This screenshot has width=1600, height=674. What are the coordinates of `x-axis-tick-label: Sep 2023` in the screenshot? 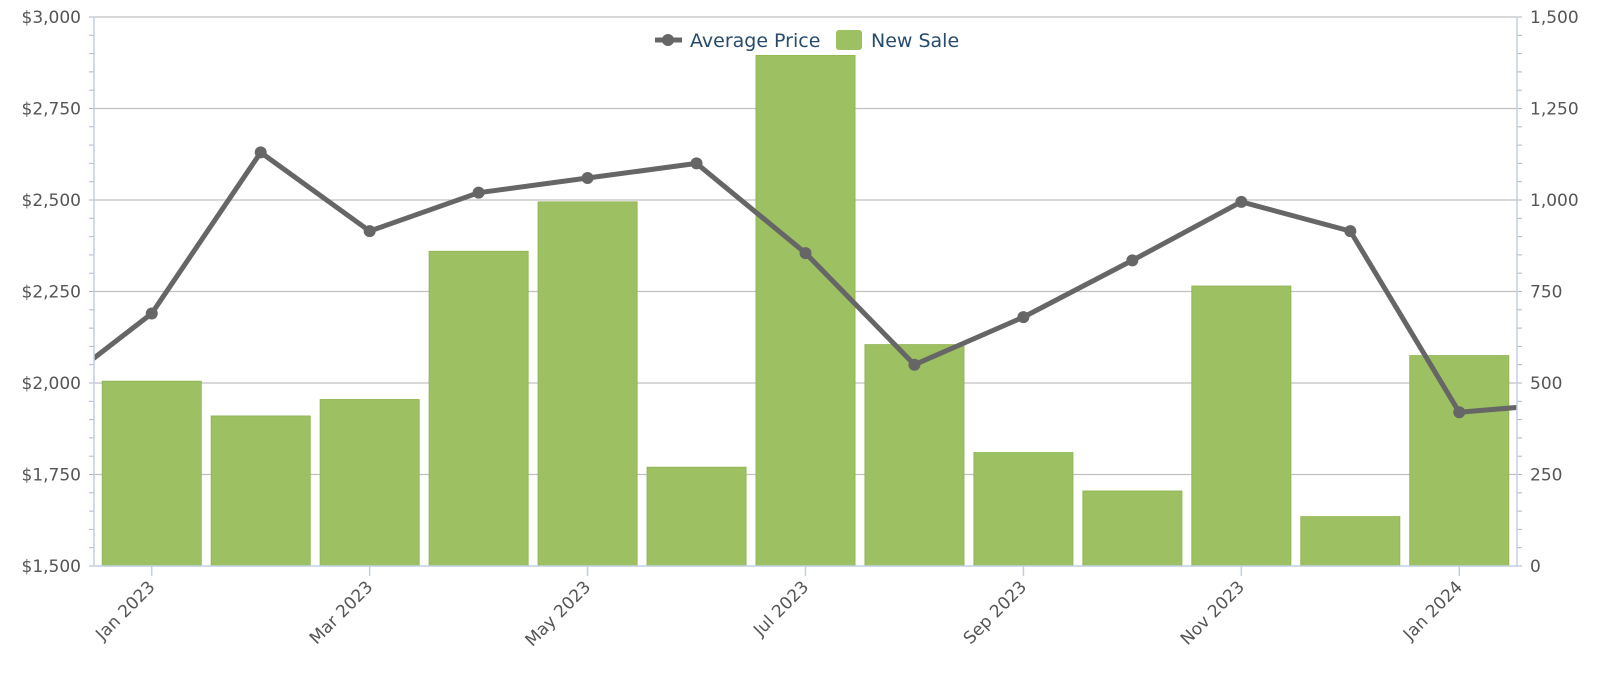 It's located at (995, 612).